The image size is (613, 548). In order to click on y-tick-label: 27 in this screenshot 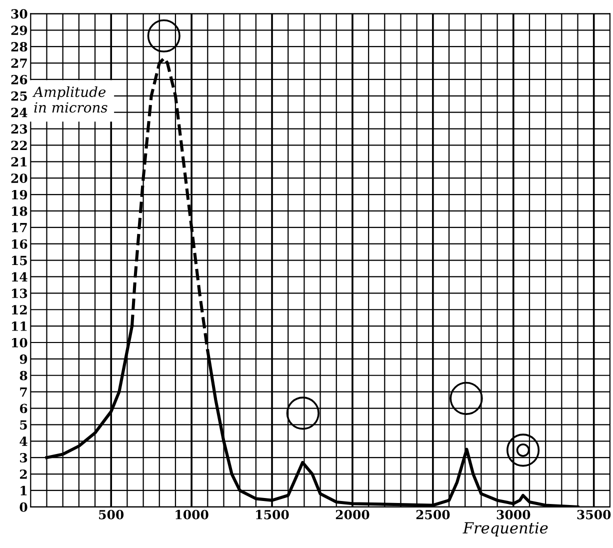, I will do `click(19, 63)`.